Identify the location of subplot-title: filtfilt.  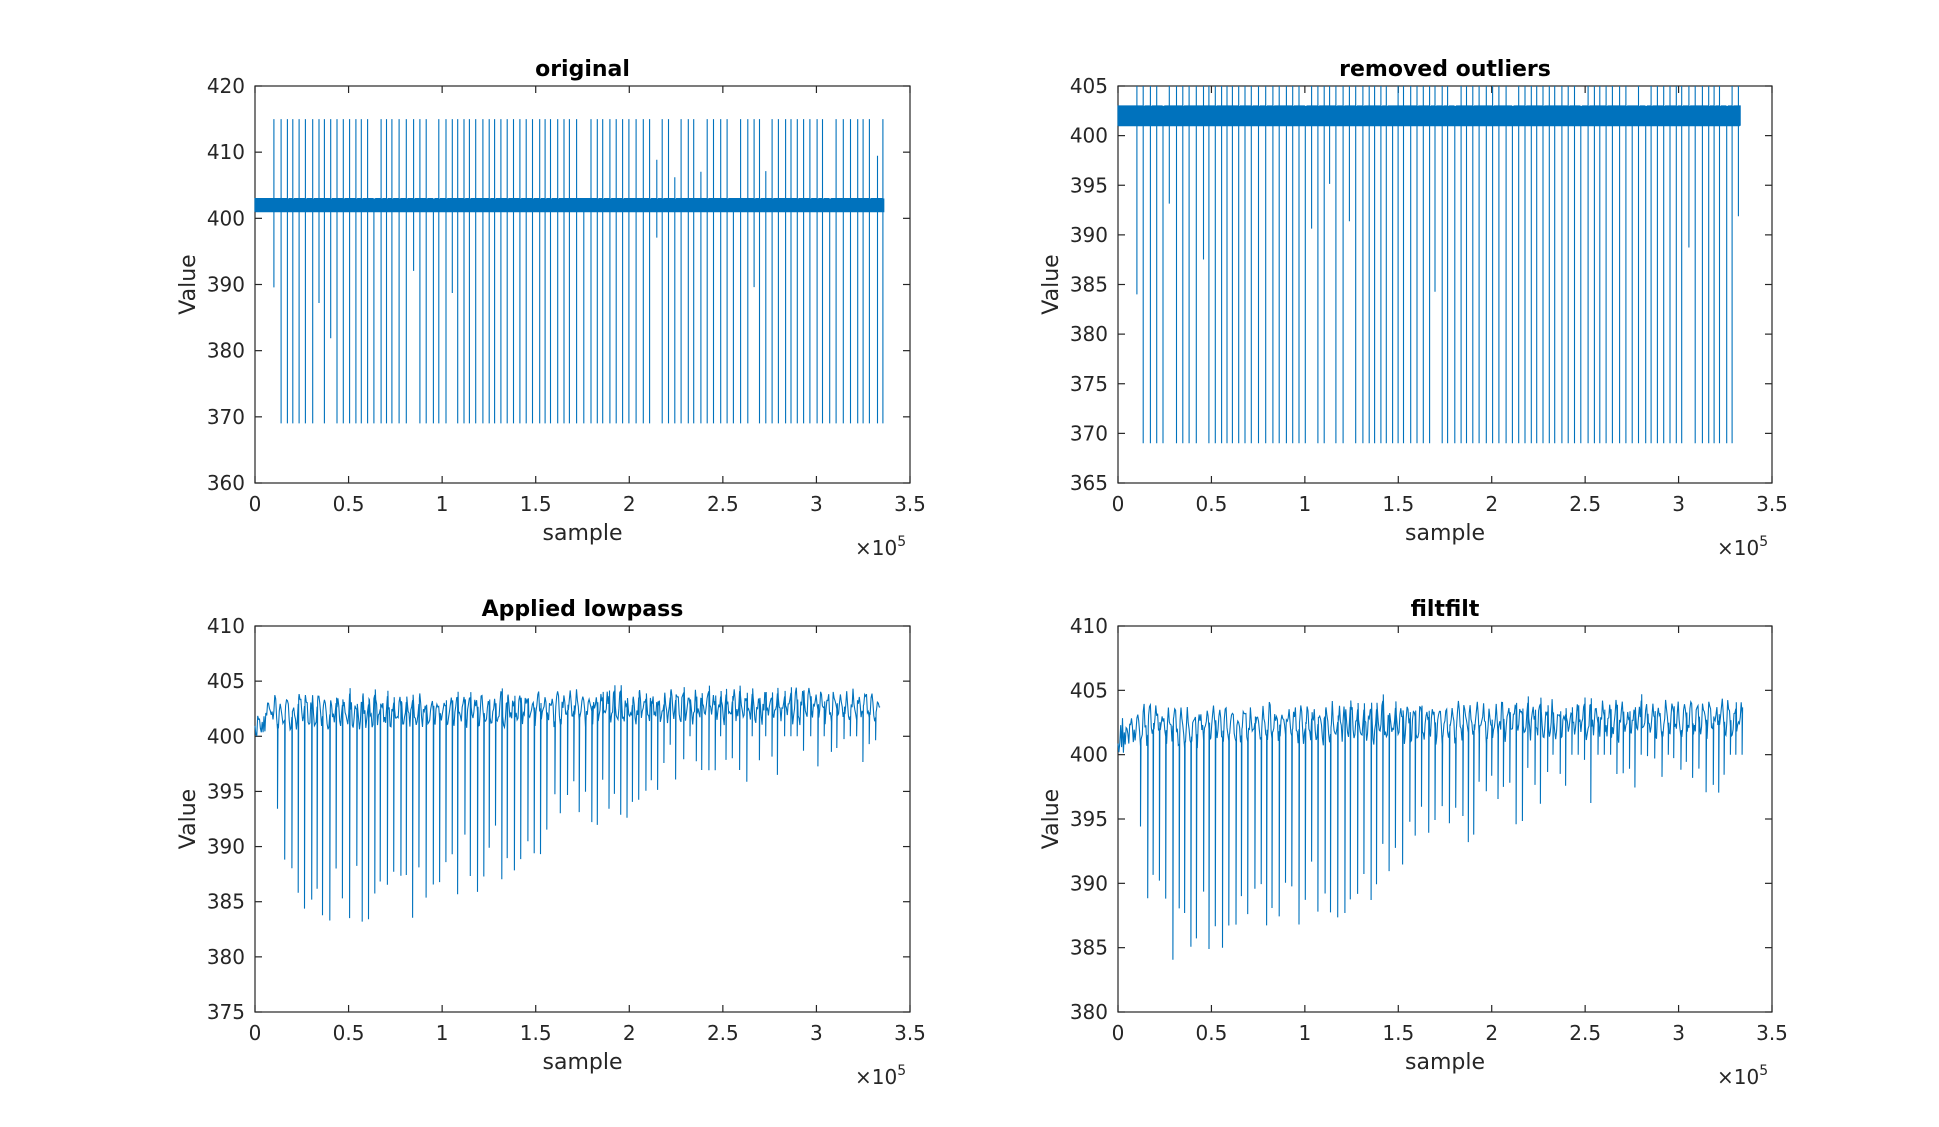
(1445, 609).